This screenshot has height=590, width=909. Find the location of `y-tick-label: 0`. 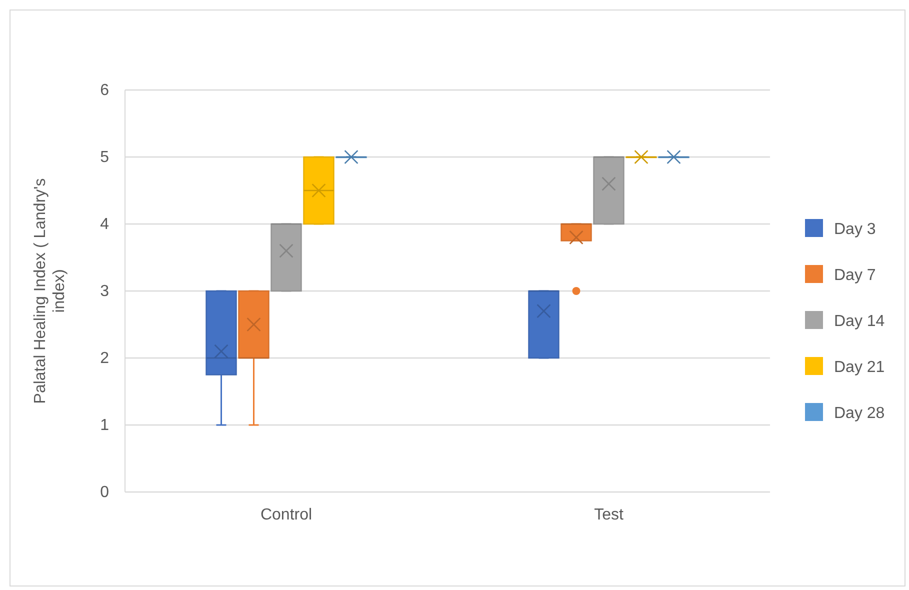

y-tick-label: 0 is located at coordinates (105, 493).